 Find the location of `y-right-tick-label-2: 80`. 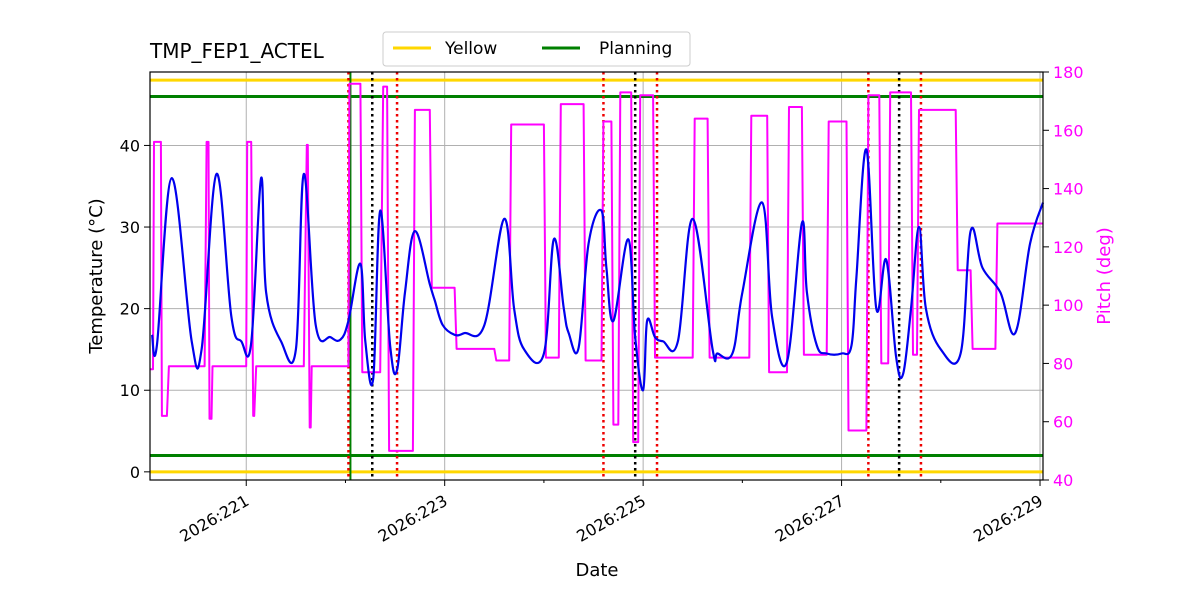

y-right-tick-label-2: 80 is located at coordinates (1063, 363).